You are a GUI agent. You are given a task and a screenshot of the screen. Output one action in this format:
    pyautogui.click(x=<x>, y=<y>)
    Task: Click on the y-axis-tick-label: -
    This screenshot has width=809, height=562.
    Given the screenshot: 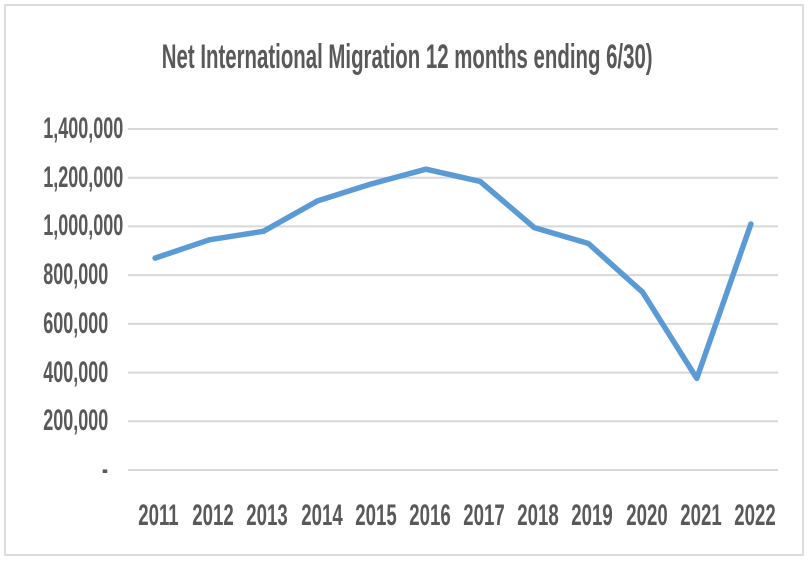 What is the action you would take?
    pyautogui.click(x=105, y=469)
    